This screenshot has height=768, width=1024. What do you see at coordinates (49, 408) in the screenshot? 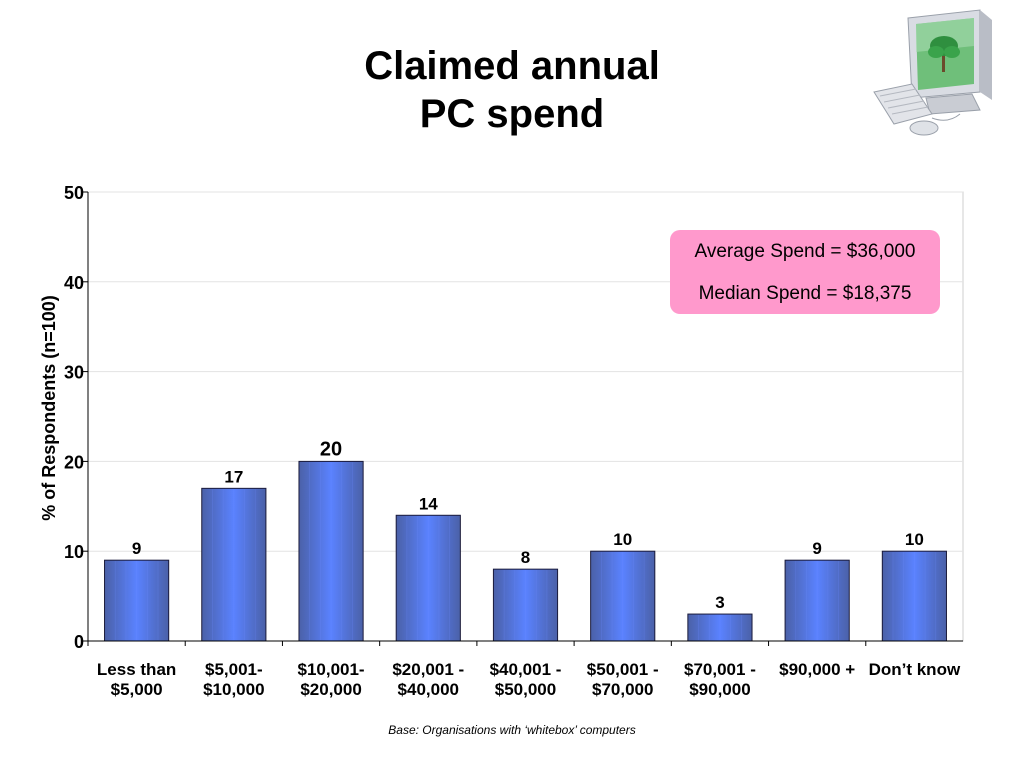
I see `y-axis-label: % of Respondents (n=100)` at bounding box center [49, 408].